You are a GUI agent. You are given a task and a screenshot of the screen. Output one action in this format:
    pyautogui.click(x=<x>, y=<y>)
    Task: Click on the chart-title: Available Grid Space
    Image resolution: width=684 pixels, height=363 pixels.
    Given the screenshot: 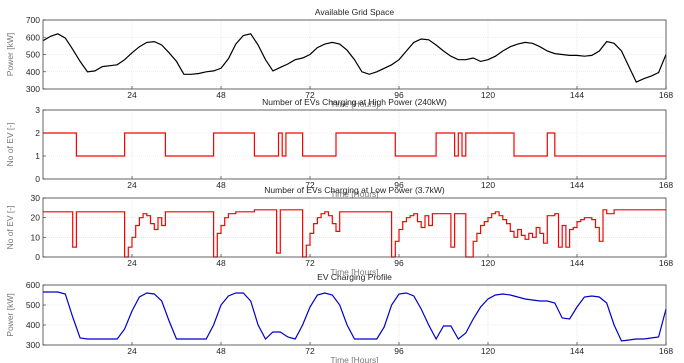 What is the action you would take?
    pyautogui.click(x=354, y=12)
    